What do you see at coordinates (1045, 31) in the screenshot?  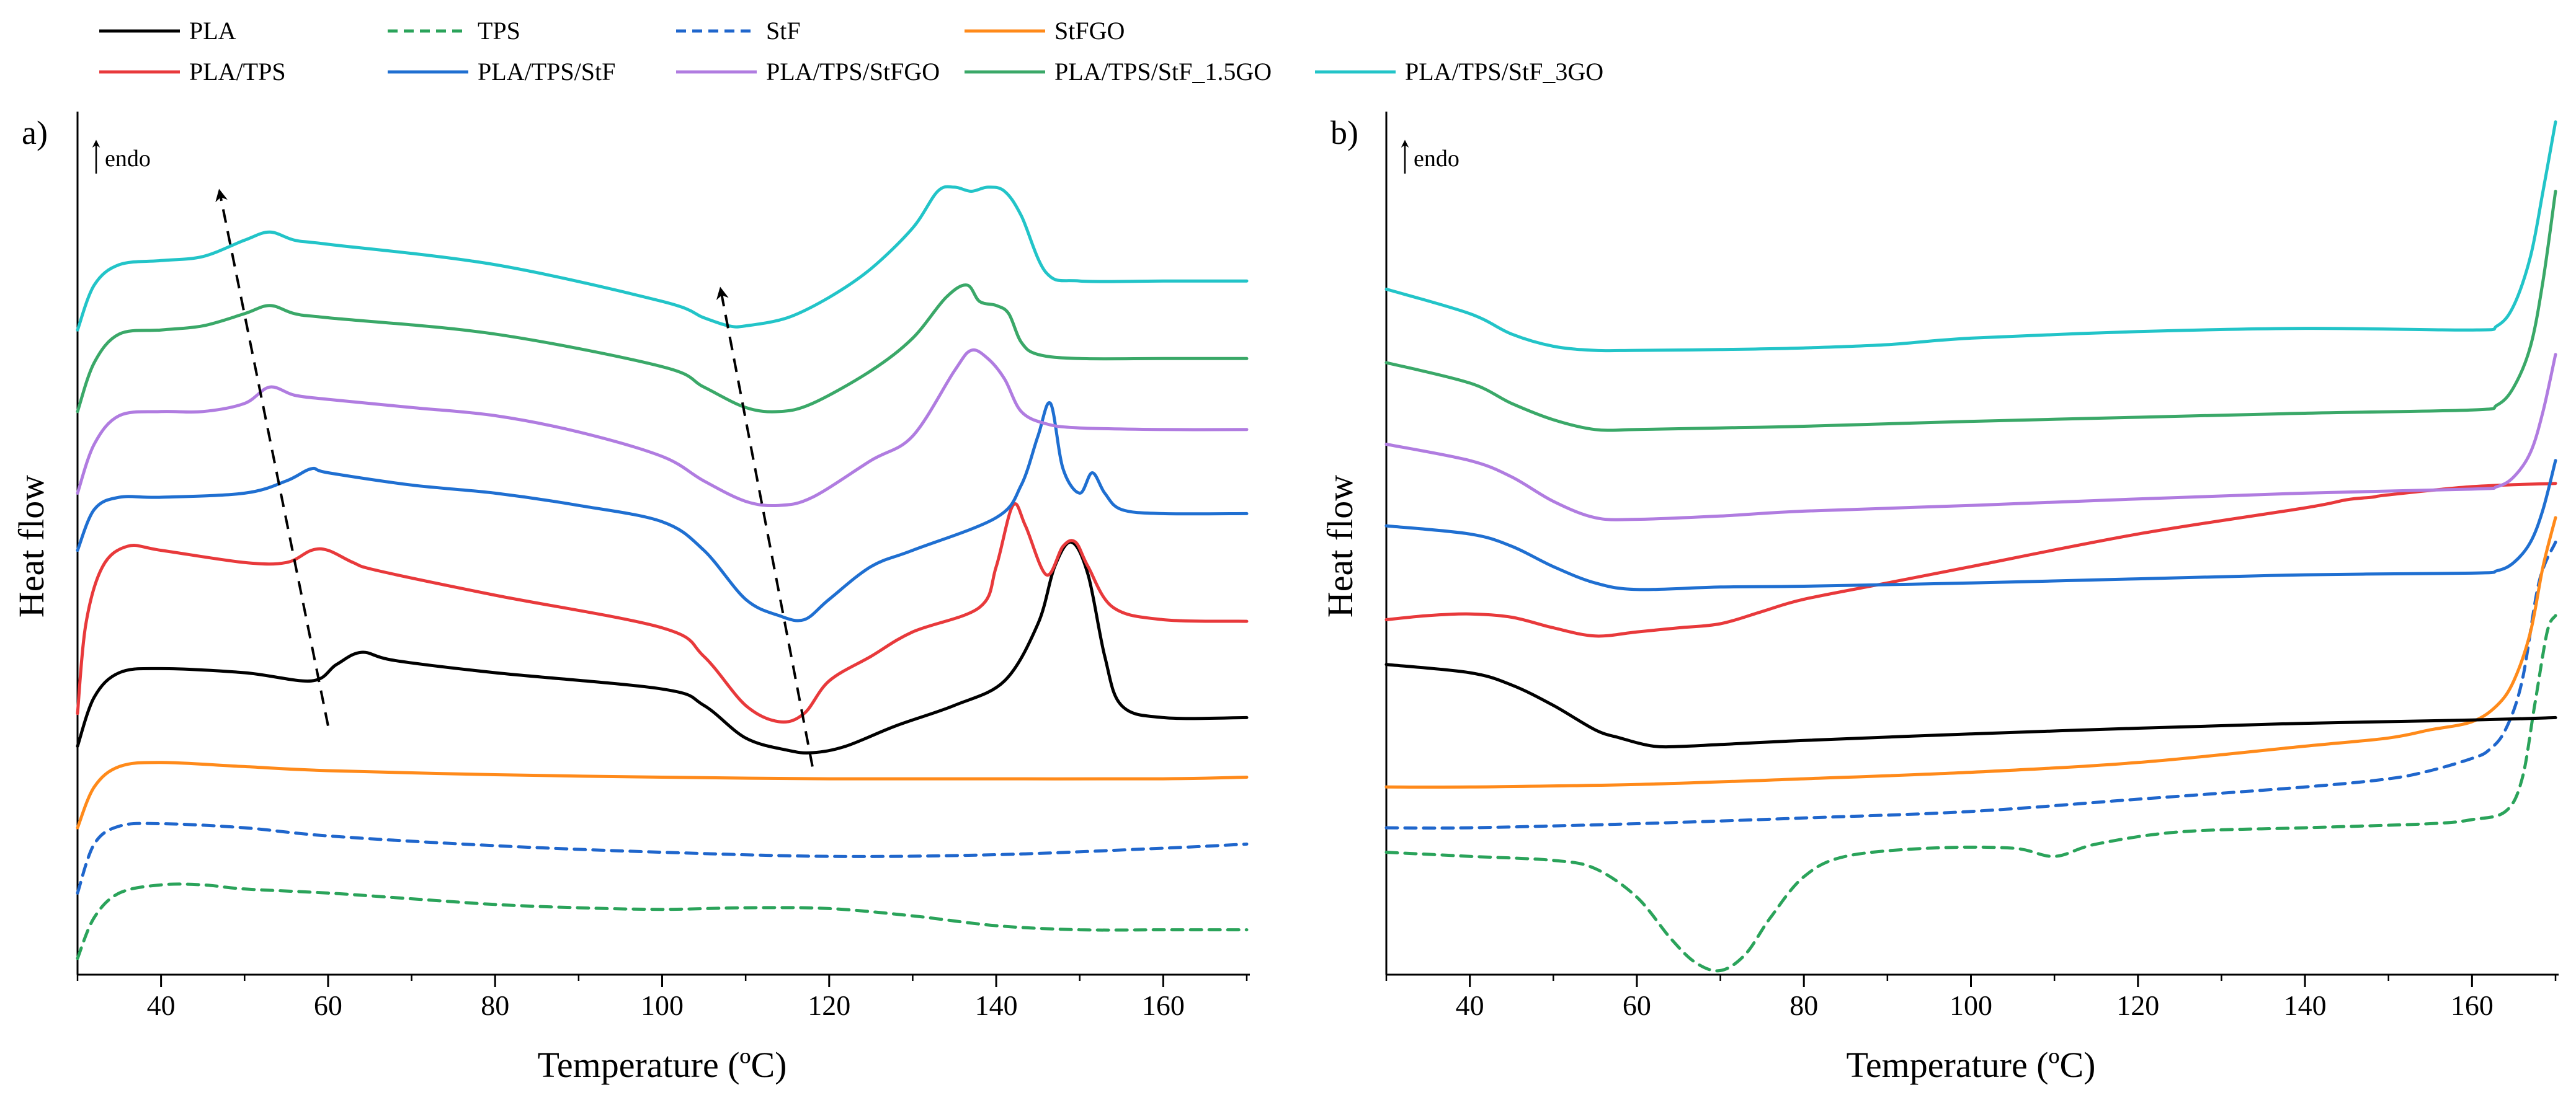 I see `legend-entry-stfgo: StFGO` at bounding box center [1045, 31].